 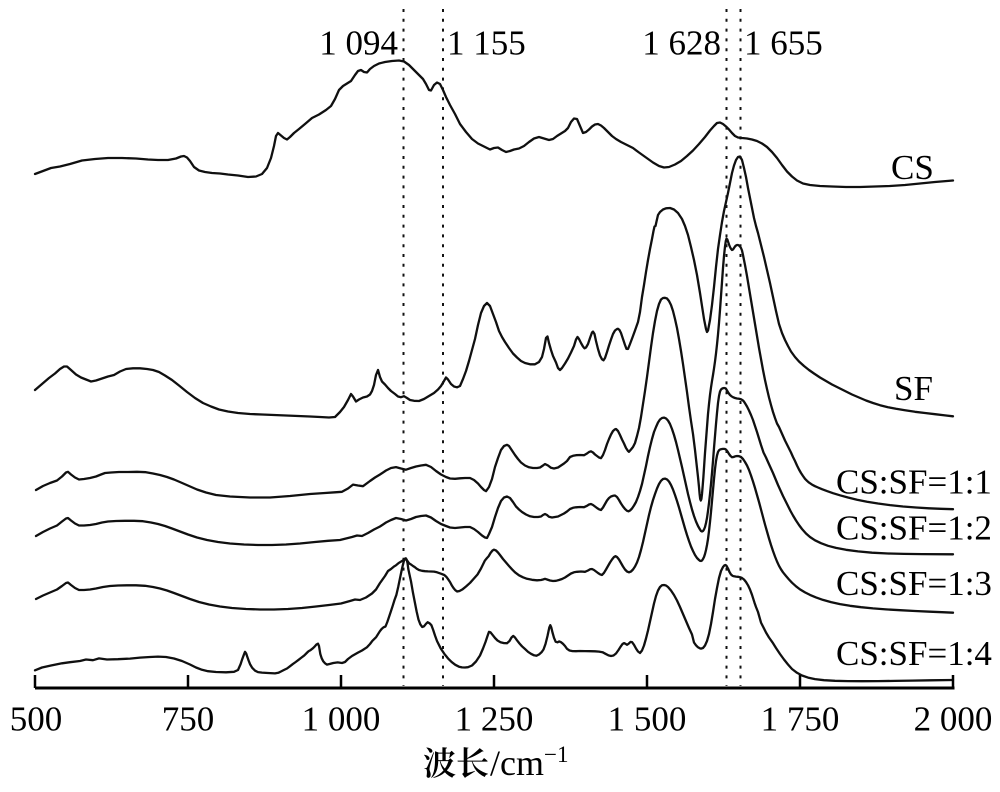 I want to click on svg-text: 500, so click(x=36, y=719).